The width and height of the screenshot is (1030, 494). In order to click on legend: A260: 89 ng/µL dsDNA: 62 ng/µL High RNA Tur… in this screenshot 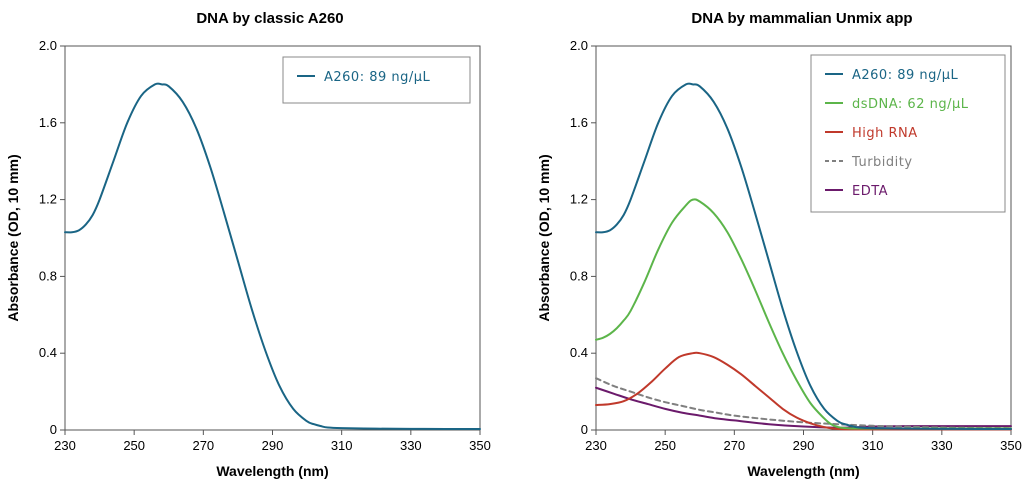, I will do `click(908, 133)`.